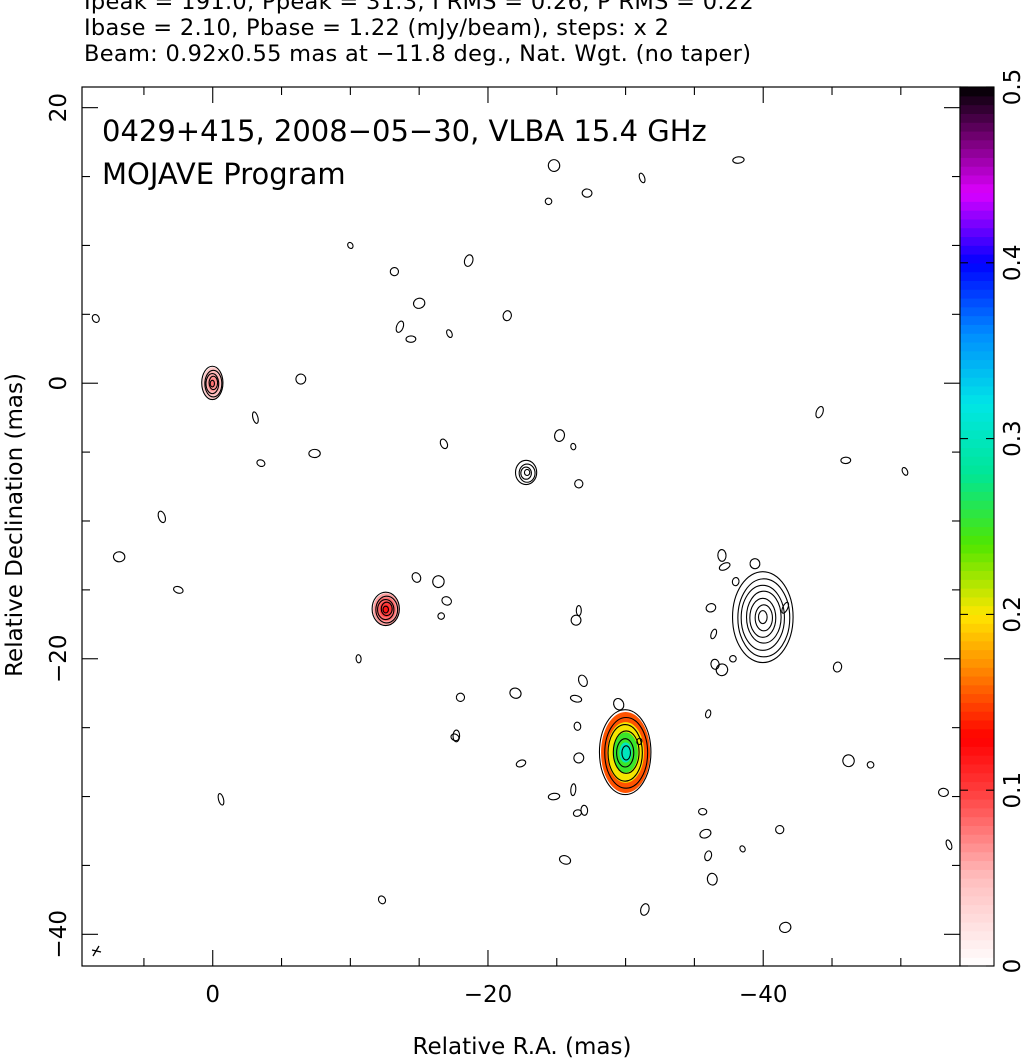  What do you see at coordinates (59, 107) in the screenshot?
I see `y-tick-label: 20` at bounding box center [59, 107].